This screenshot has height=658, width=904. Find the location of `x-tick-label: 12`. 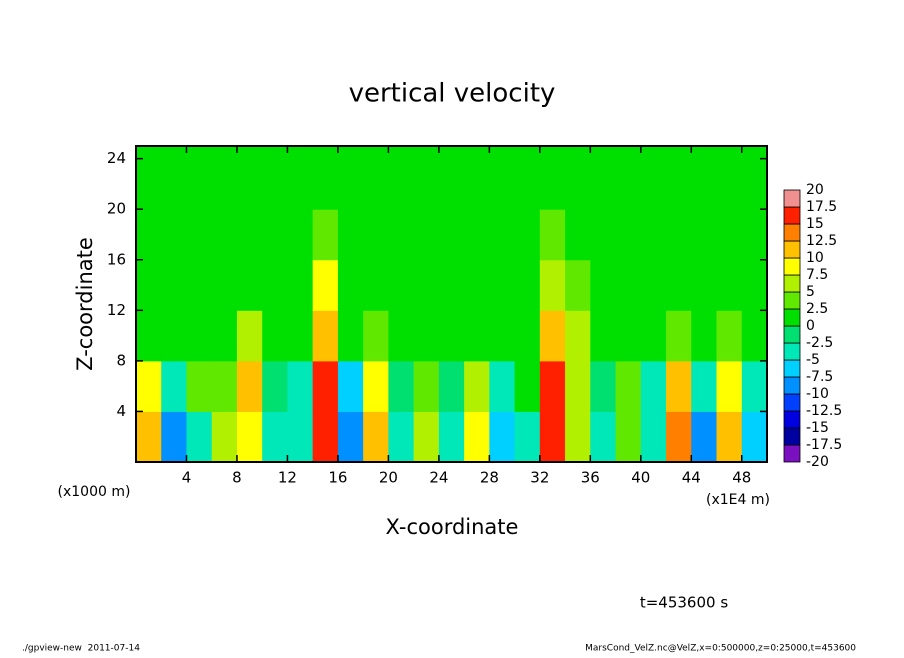

x-tick-label: 12 is located at coordinates (287, 478).